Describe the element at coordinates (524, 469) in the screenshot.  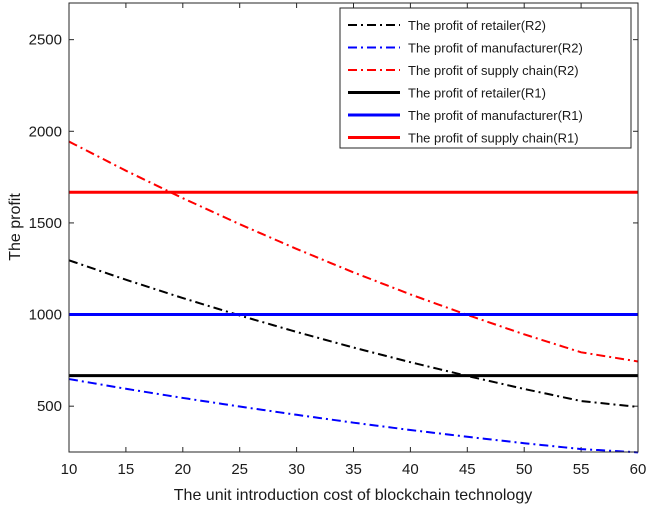
I see `x-tick-label: 50` at that location.